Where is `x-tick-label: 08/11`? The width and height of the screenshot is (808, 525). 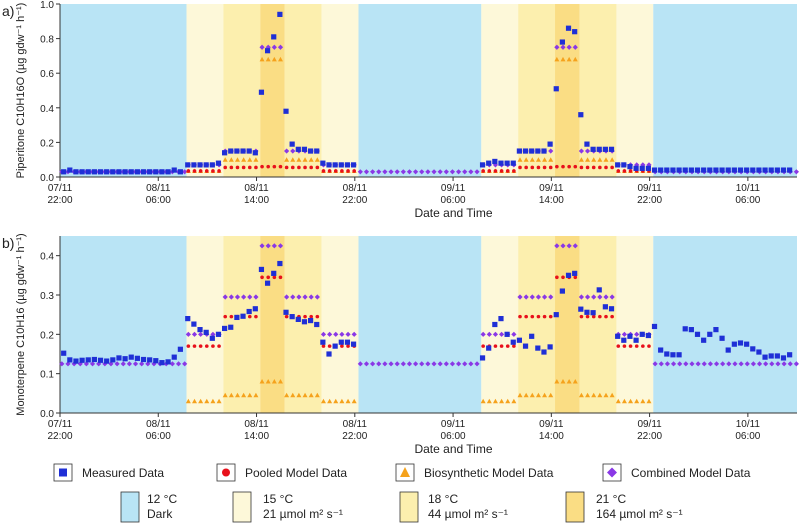
x-tick-label: 08/11 is located at coordinates (355, 188).